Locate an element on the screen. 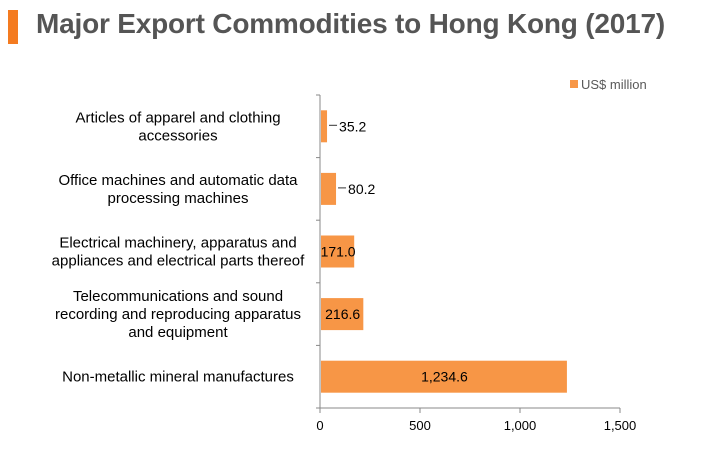 The image size is (701, 450). x-tick-label: 1,000 is located at coordinates (520, 425).